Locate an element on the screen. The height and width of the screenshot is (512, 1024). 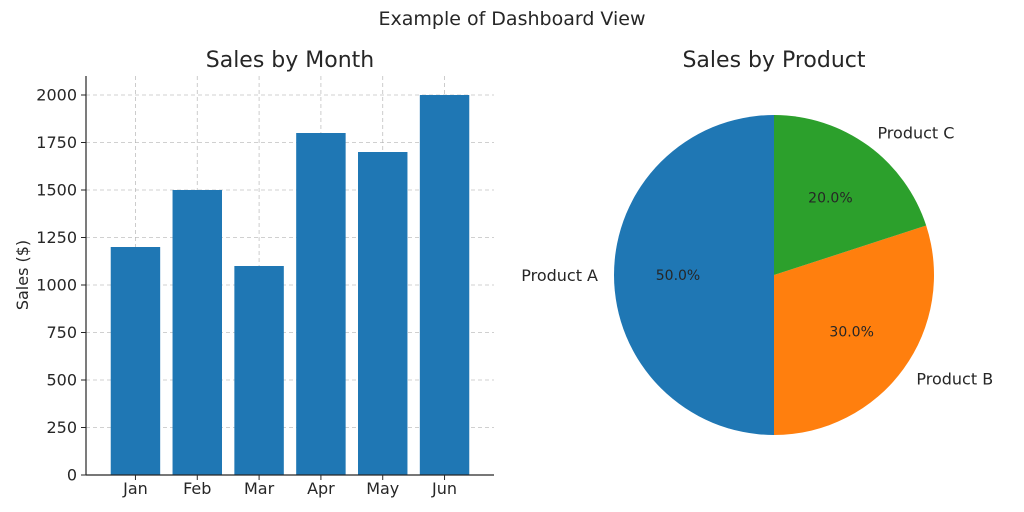
y-tick-label: 1500 is located at coordinates (56, 190).